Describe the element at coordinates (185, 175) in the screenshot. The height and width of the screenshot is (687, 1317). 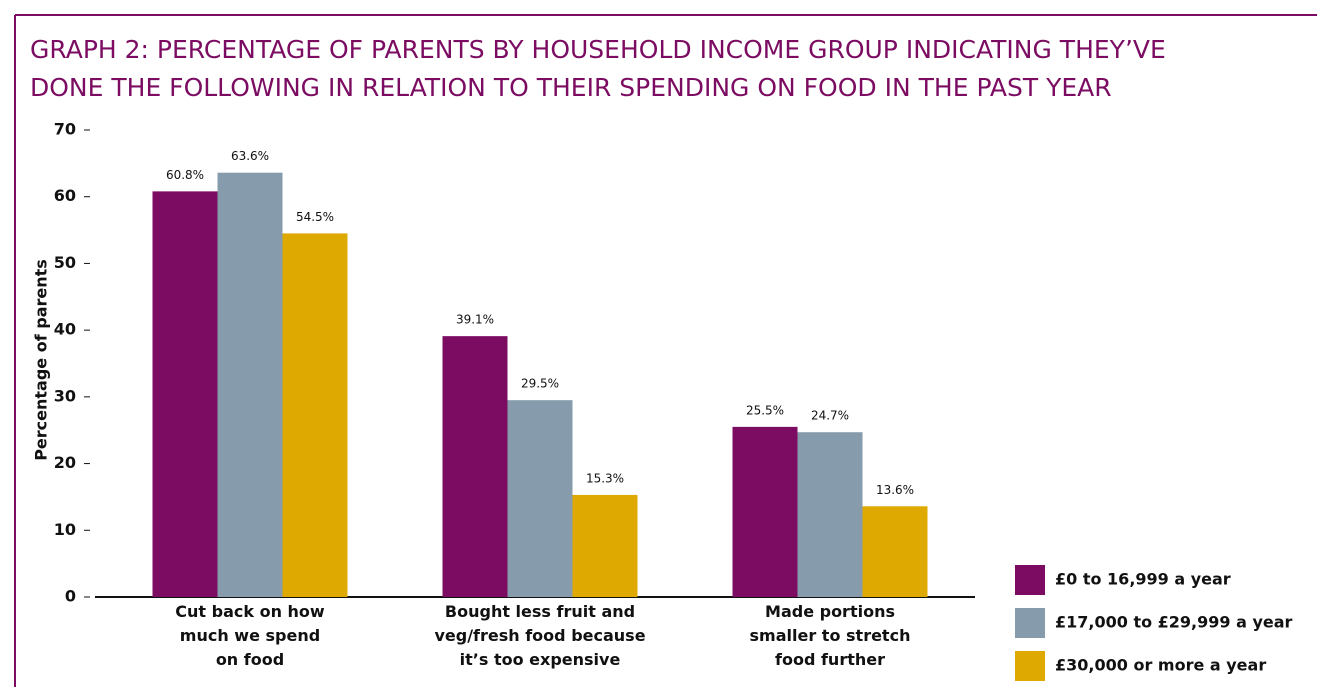
I see `value-label: 60.8%` at that location.